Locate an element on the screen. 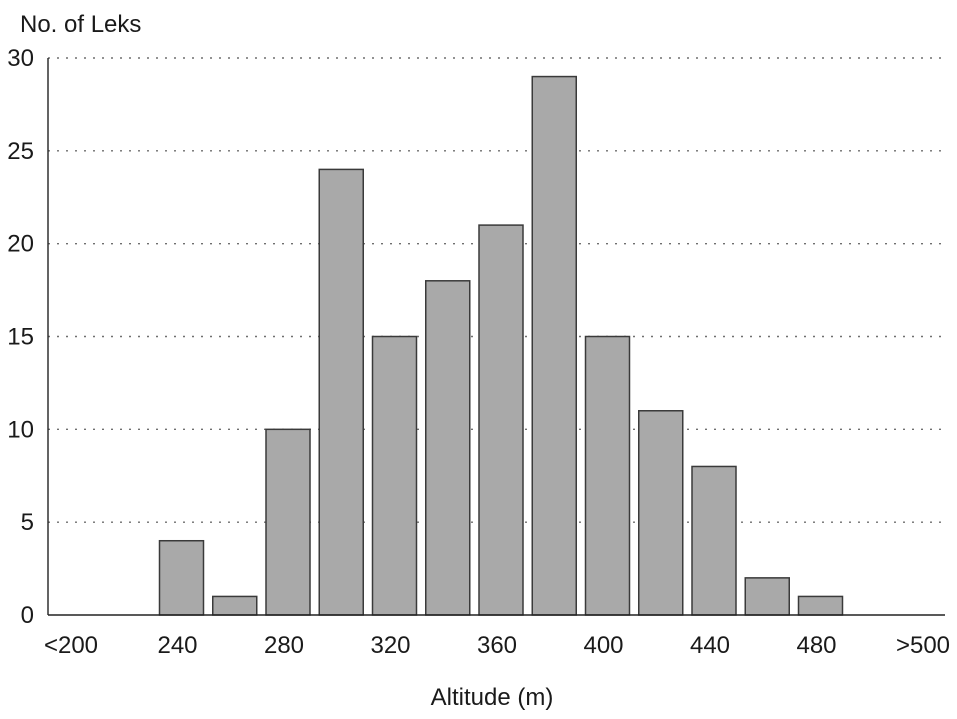 The height and width of the screenshot is (719, 957). y-tick-label-30: 30 is located at coordinates (20, 58).